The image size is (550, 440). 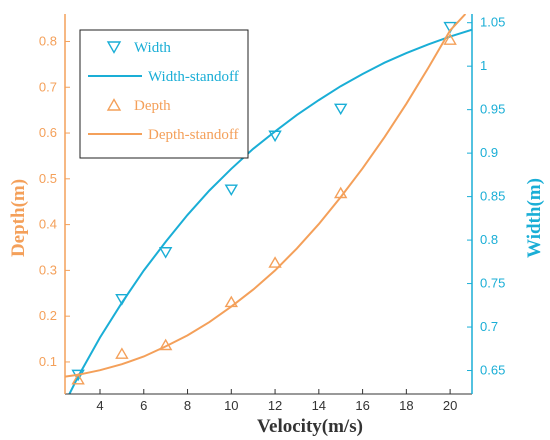 I want to click on legend-label-depth: Depth, so click(x=152, y=106).